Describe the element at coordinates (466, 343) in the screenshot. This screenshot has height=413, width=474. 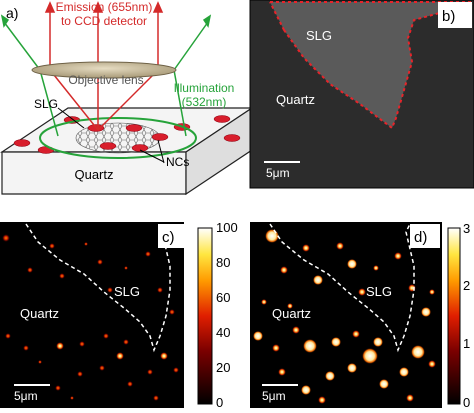
I see `colorbar-d-tick: 1` at that location.